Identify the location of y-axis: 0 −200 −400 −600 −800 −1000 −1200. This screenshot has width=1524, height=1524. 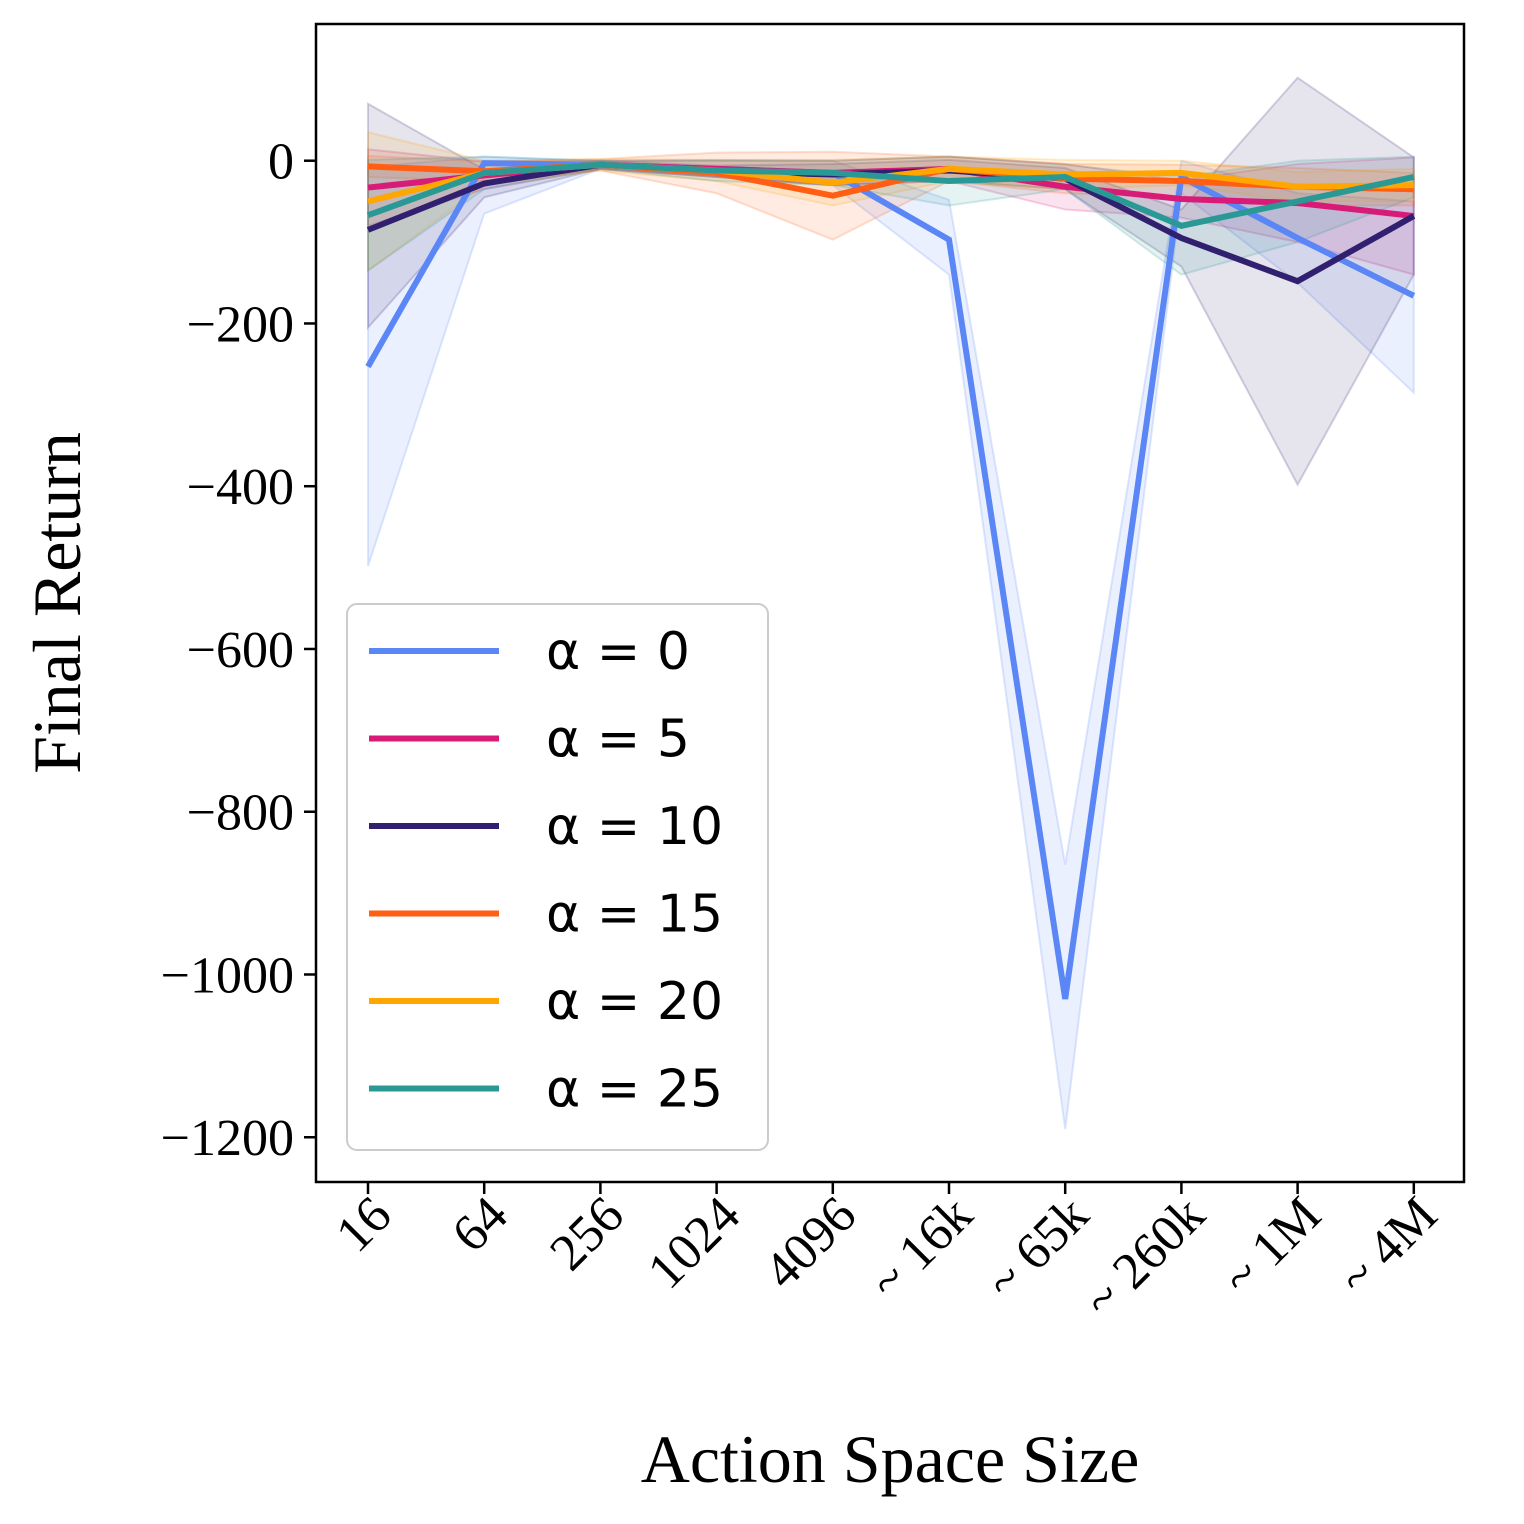
(238, 650).